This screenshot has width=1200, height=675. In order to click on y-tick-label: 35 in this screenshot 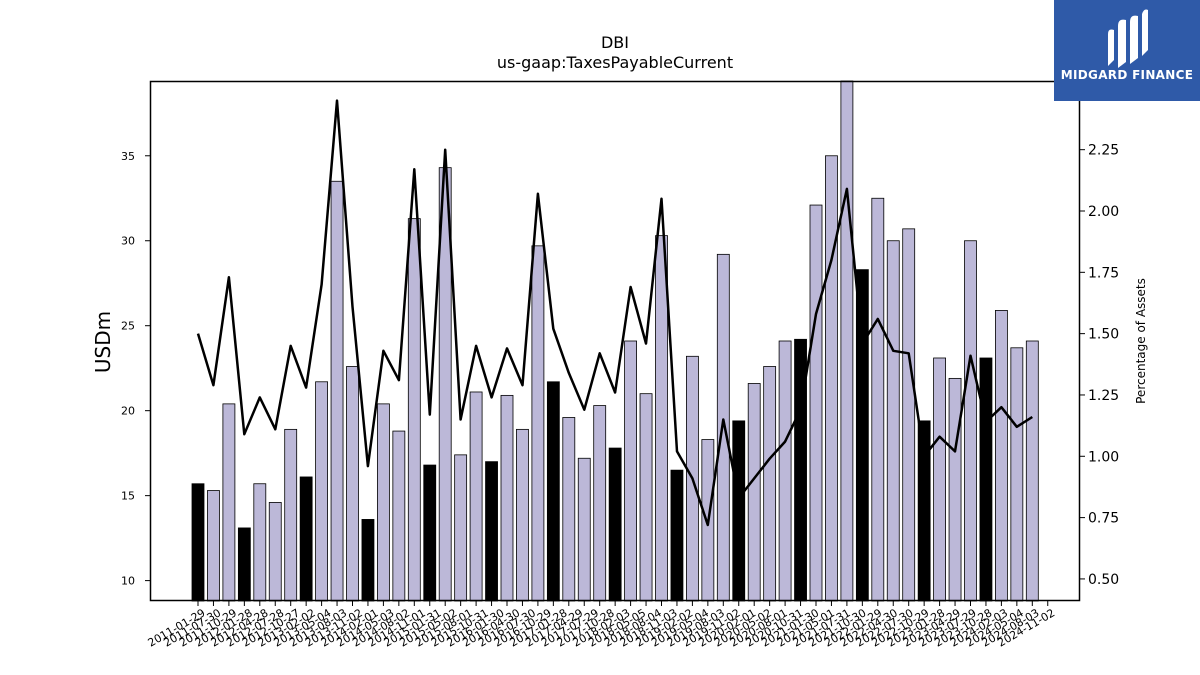, I will do `click(128, 156)`.